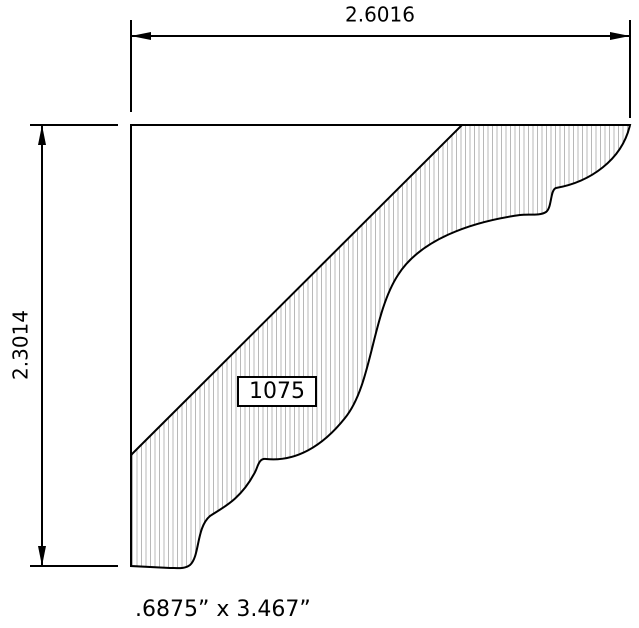 The width and height of the screenshot is (639, 628). Describe the element at coordinates (380, 60) in the screenshot. I see `width-dimension: 2.6016` at that location.